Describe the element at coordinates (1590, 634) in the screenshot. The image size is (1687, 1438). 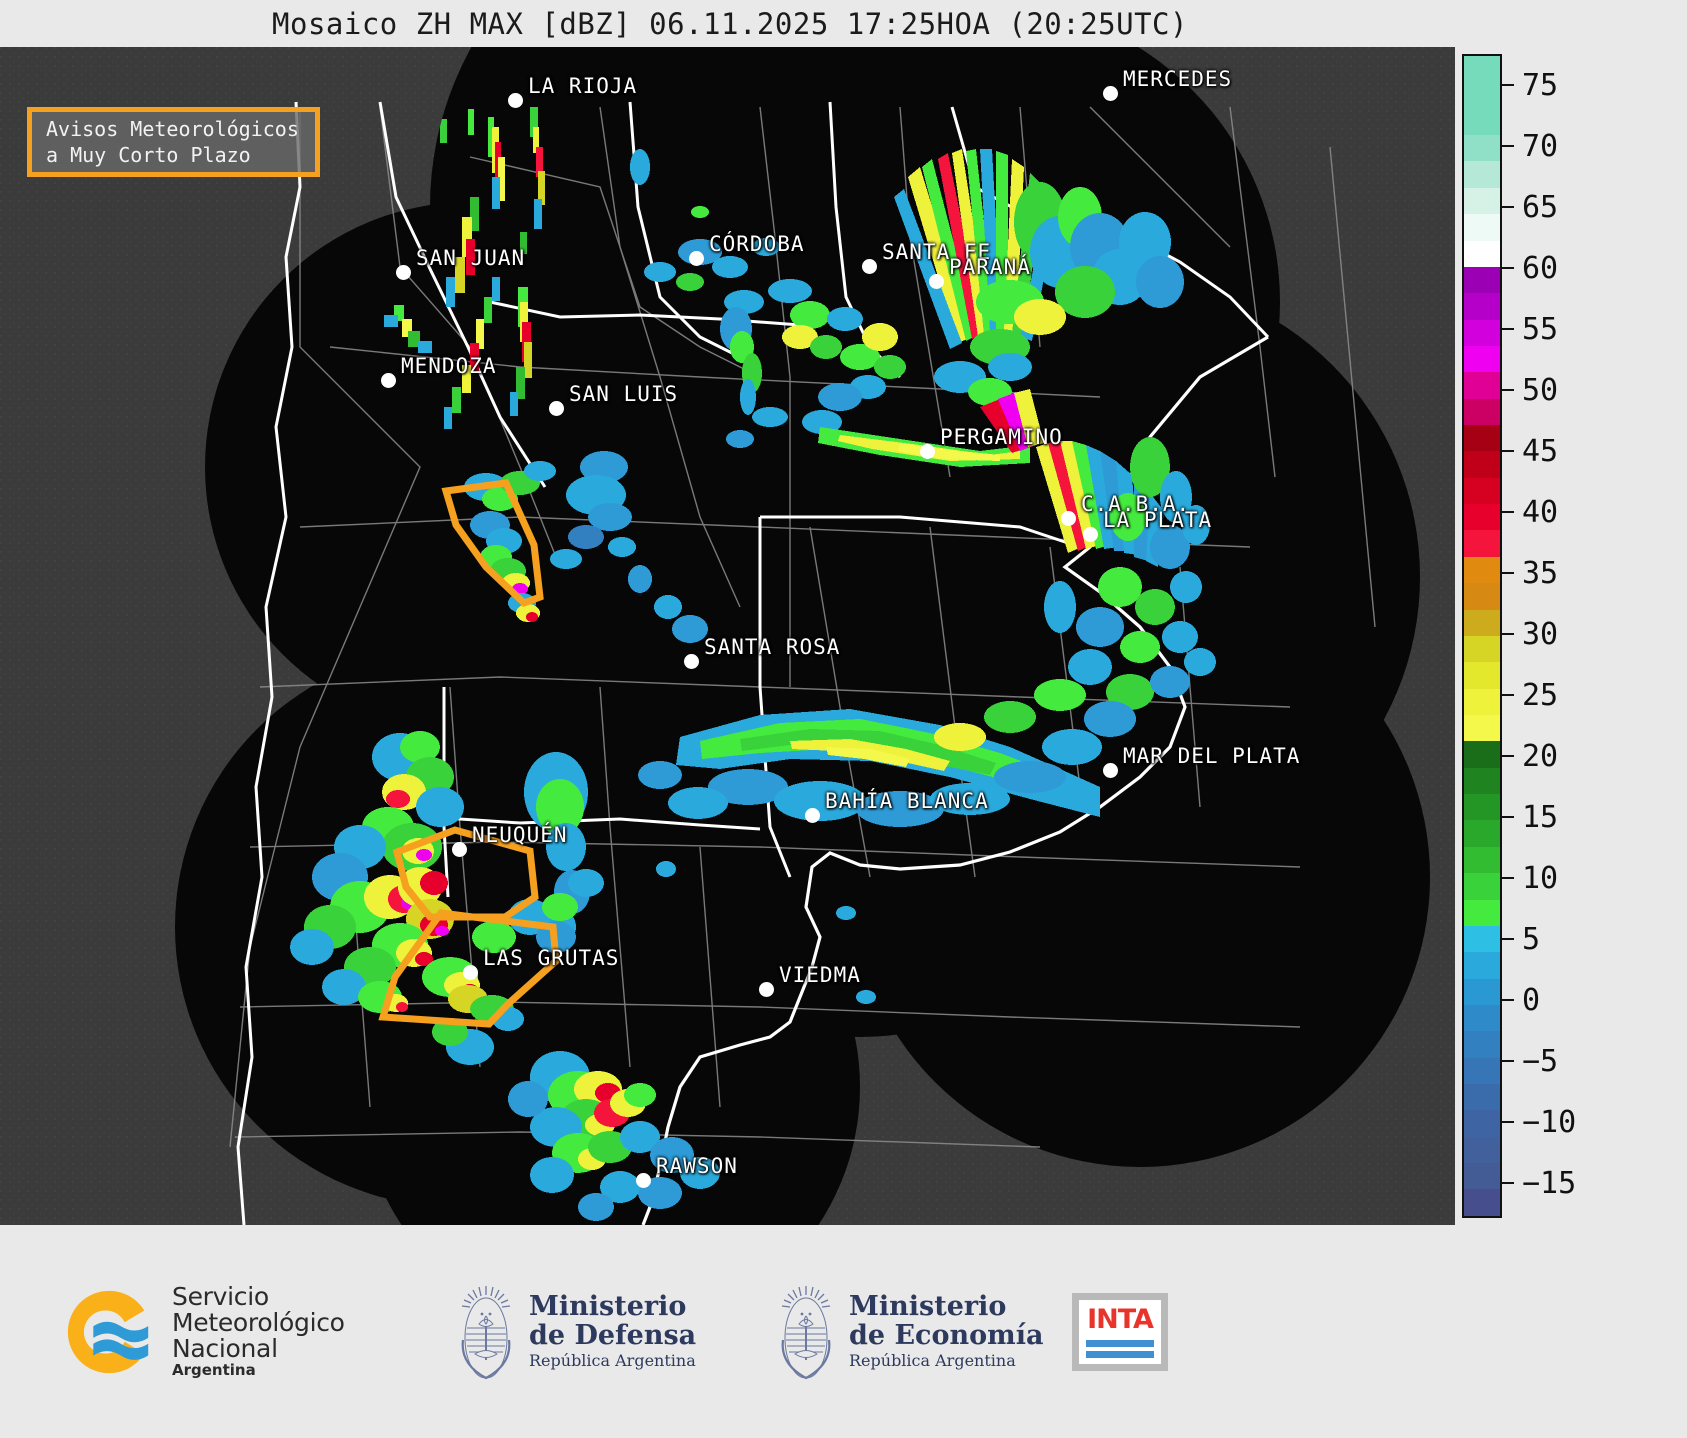
I see `colorbar-ticks: 75 70 65 60 55 50 45 40 35 30 25 20 15 10 5 0 −5 −10 −15` at that location.